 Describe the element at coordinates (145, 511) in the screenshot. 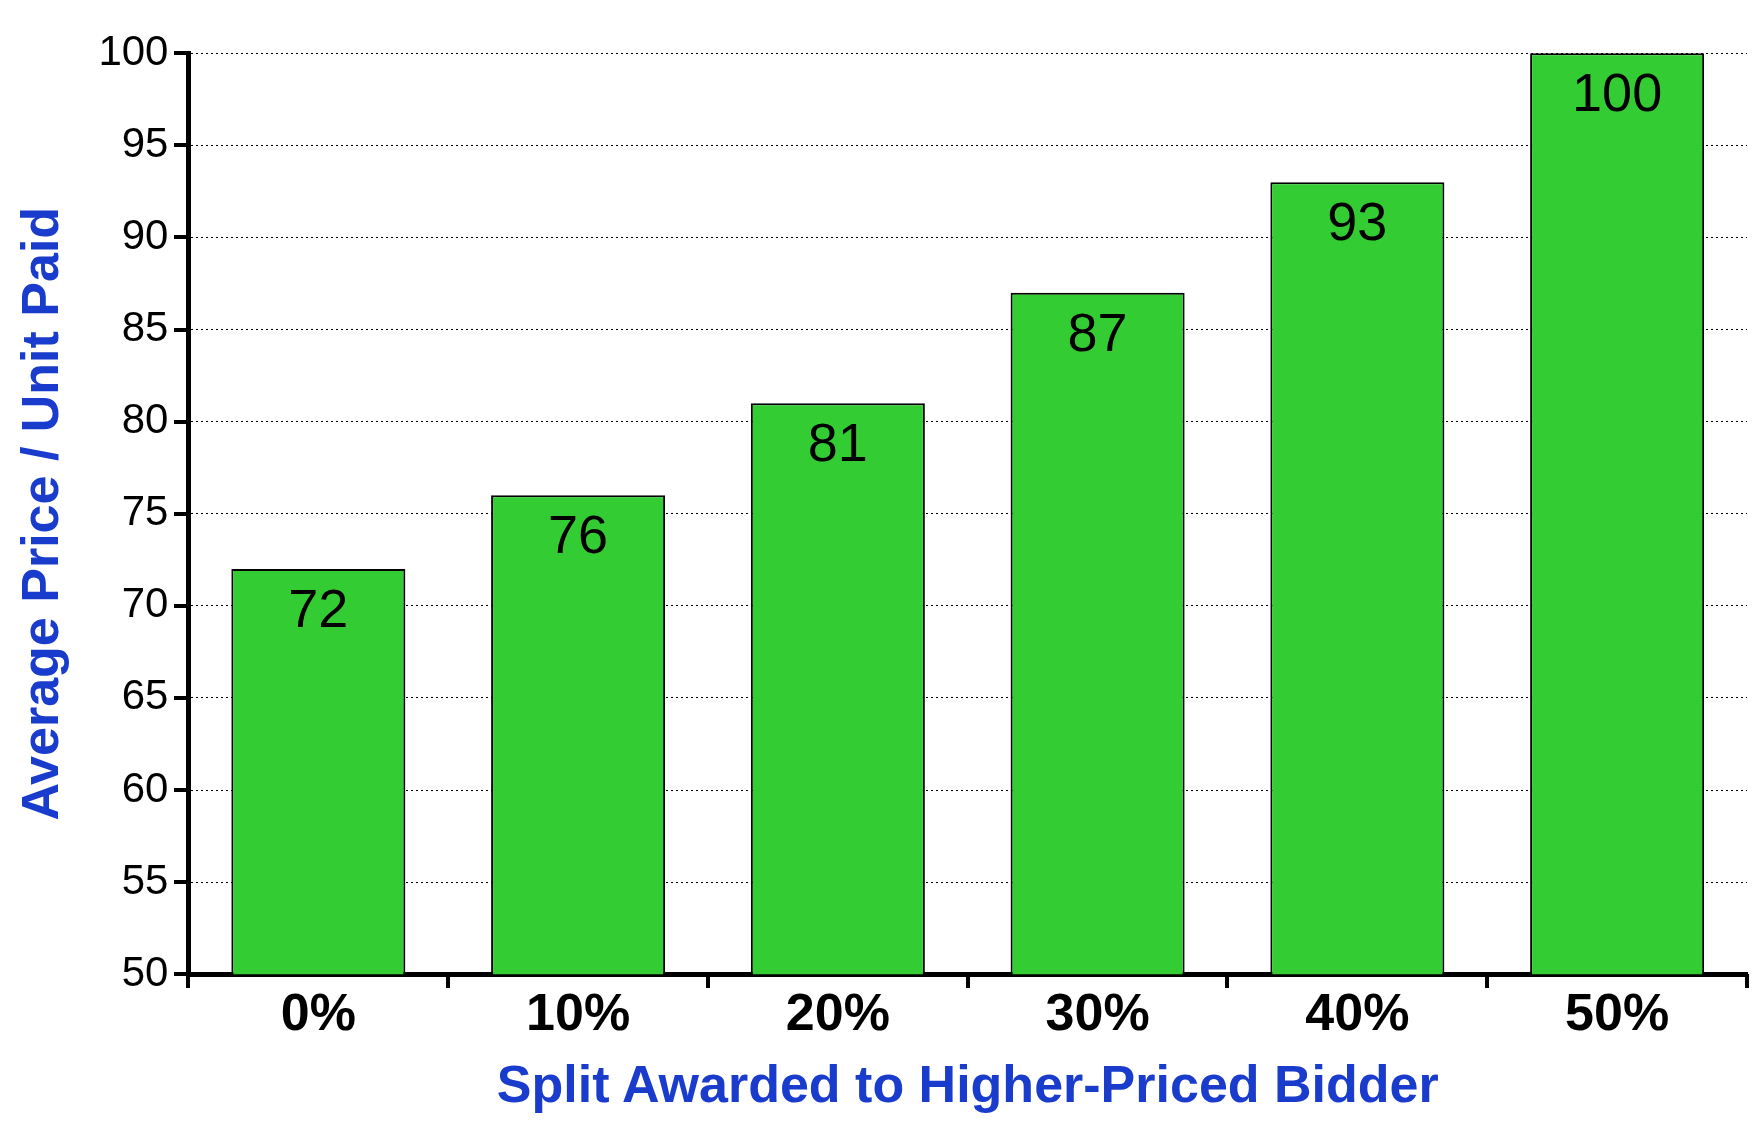

I see `y-tick-label: 75` at that location.